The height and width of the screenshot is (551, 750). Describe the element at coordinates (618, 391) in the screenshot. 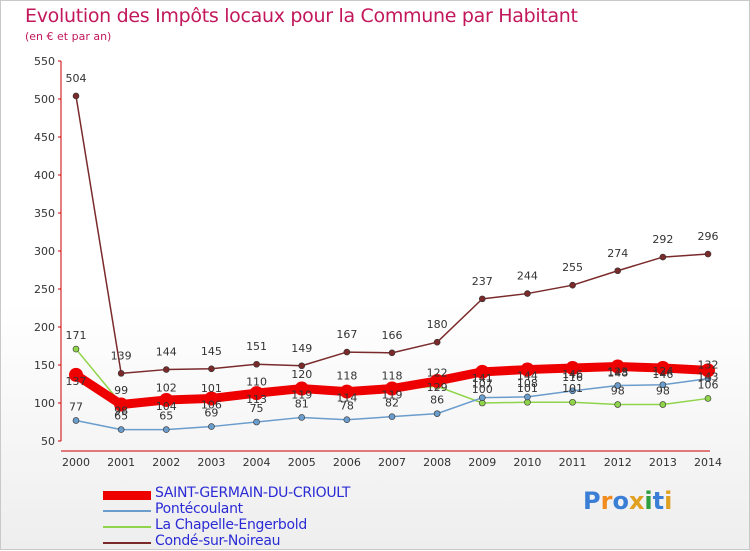

I see `data-label: 98` at that location.